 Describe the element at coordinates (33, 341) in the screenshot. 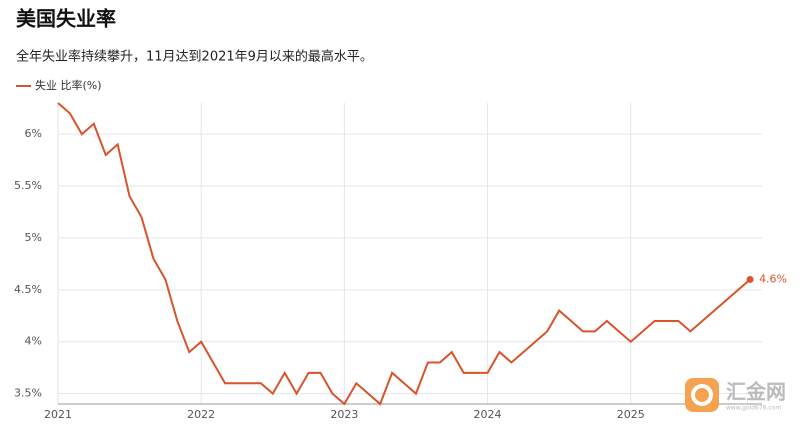

I see `y-tick-label: 4%` at that location.